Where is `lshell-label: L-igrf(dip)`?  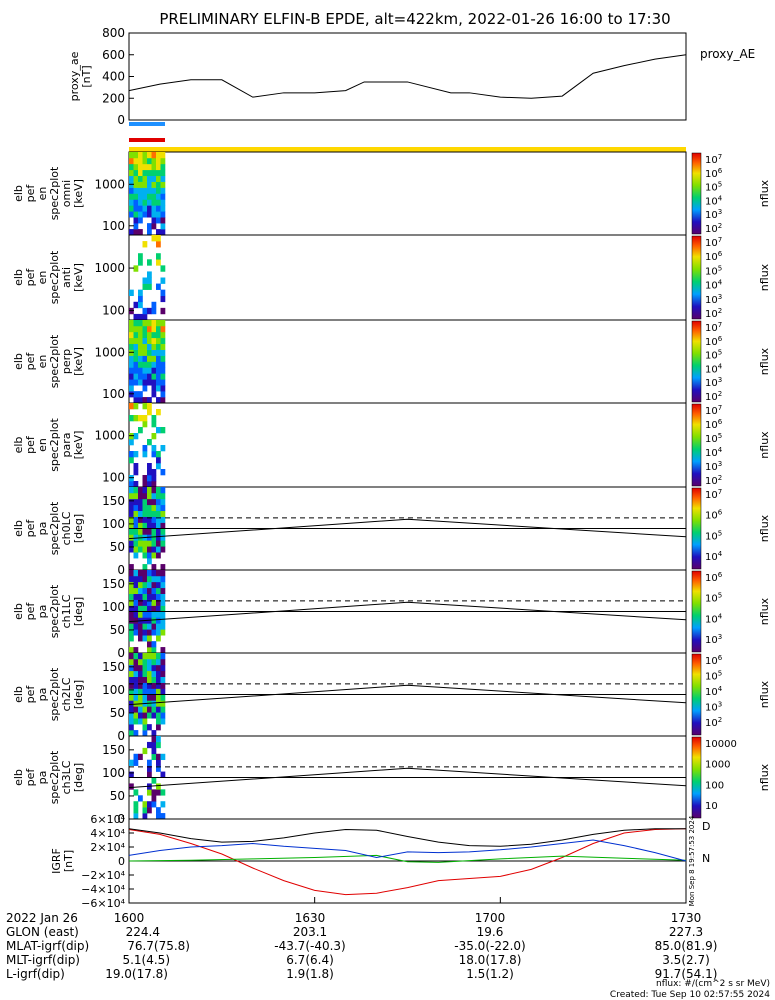
lshell-label: L-igrf(dip) is located at coordinates (35, 974).